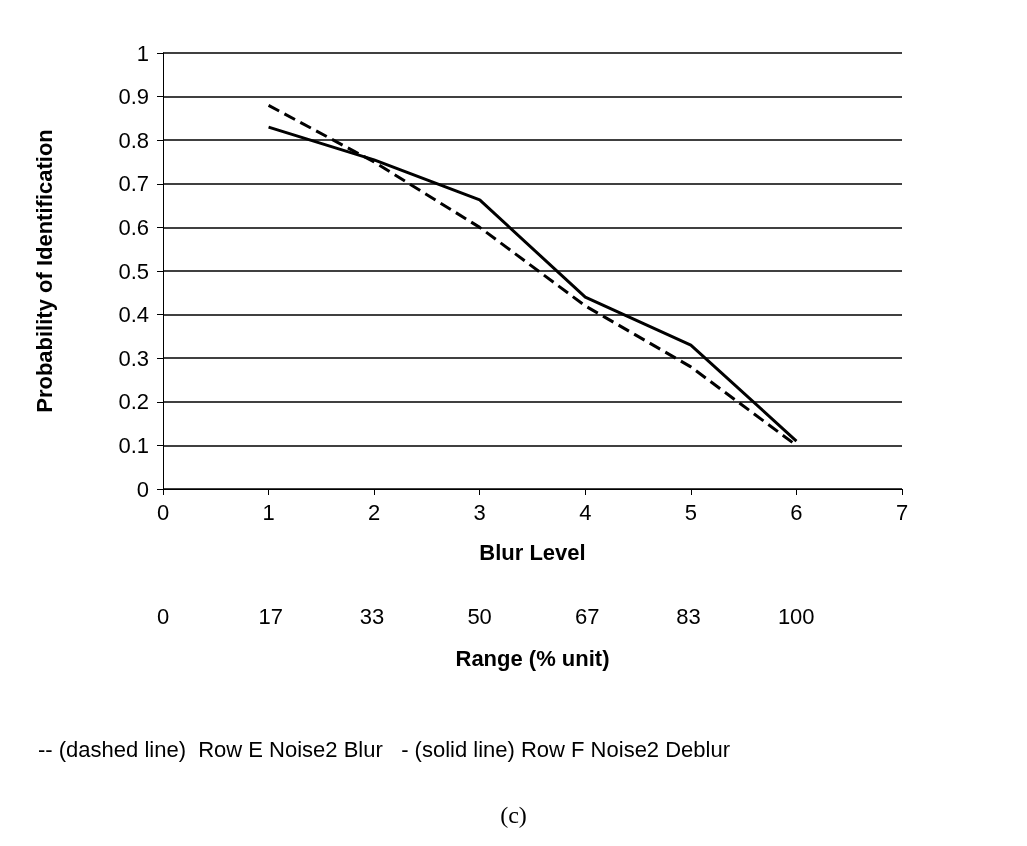  I want to click on y-tick-label: 0.3, so click(133, 358).